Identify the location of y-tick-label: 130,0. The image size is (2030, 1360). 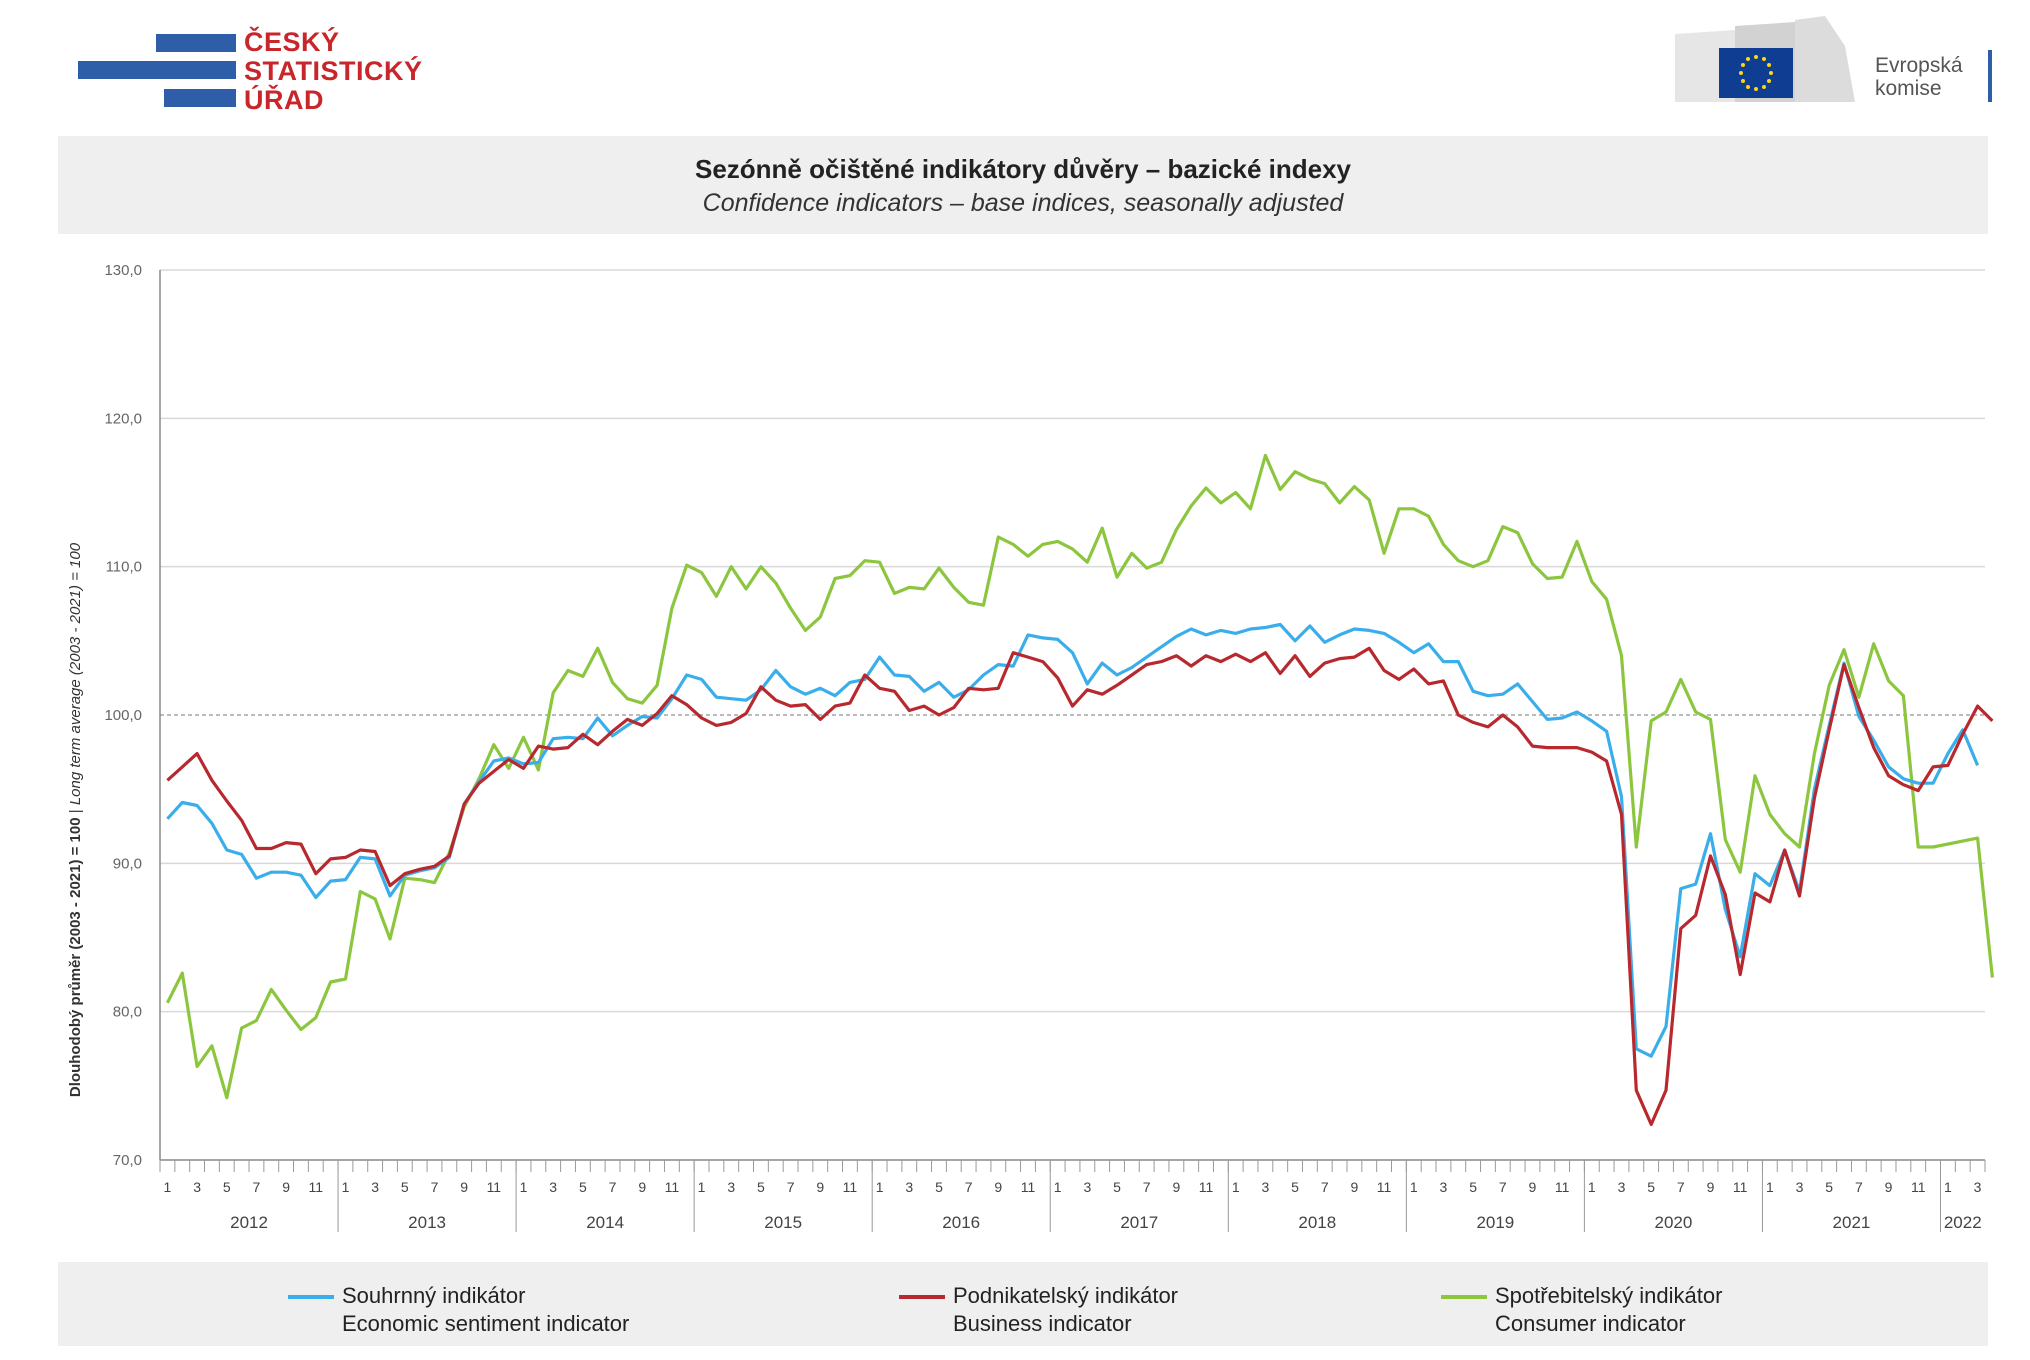
(123, 270).